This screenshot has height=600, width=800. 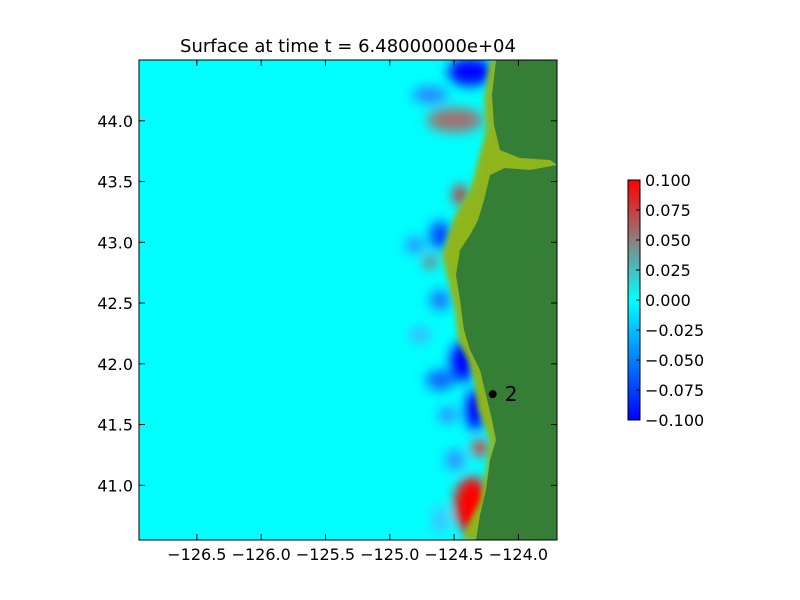 What do you see at coordinates (674, 330) in the screenshot?
I see `colorbar-tick-label: −0.025` at bounding box center [674, 330].